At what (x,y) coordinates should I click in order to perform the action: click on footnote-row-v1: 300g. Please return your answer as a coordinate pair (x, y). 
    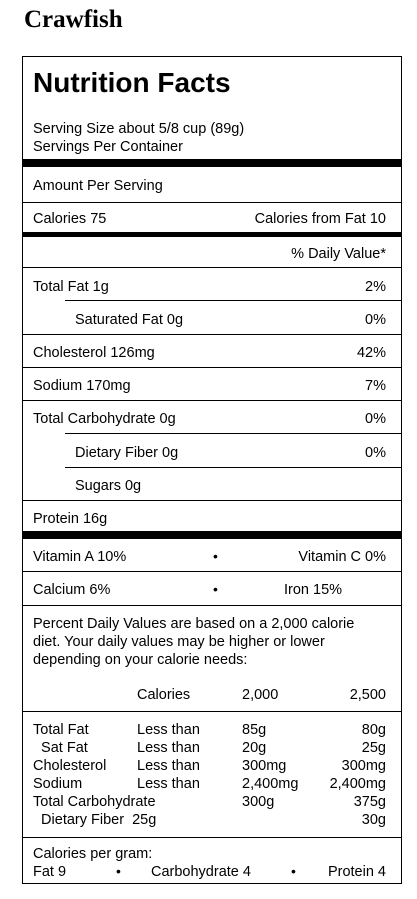
    Looking at the image, I should click on (258, 802).